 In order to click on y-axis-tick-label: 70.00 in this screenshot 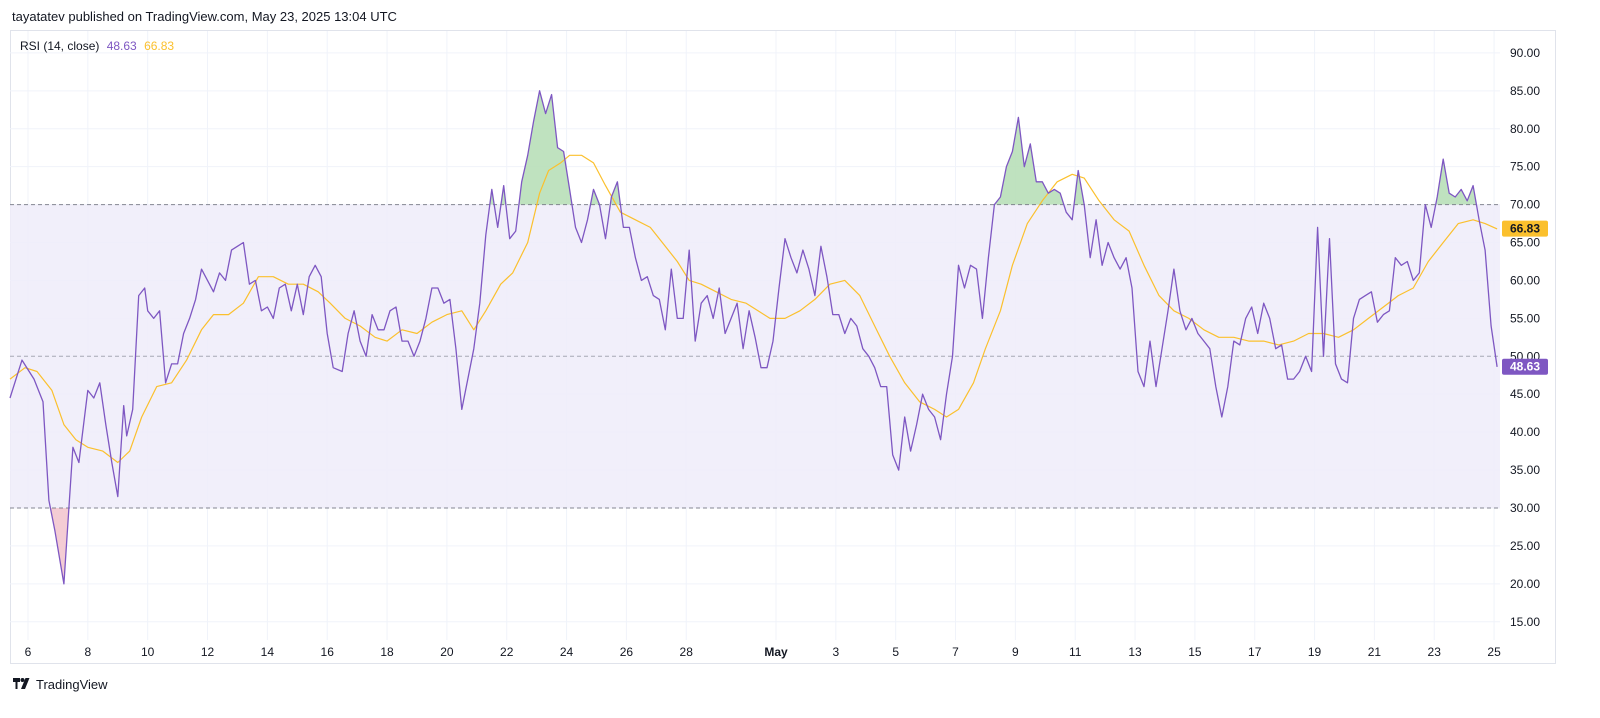, I will do `click(1525, 205)`.